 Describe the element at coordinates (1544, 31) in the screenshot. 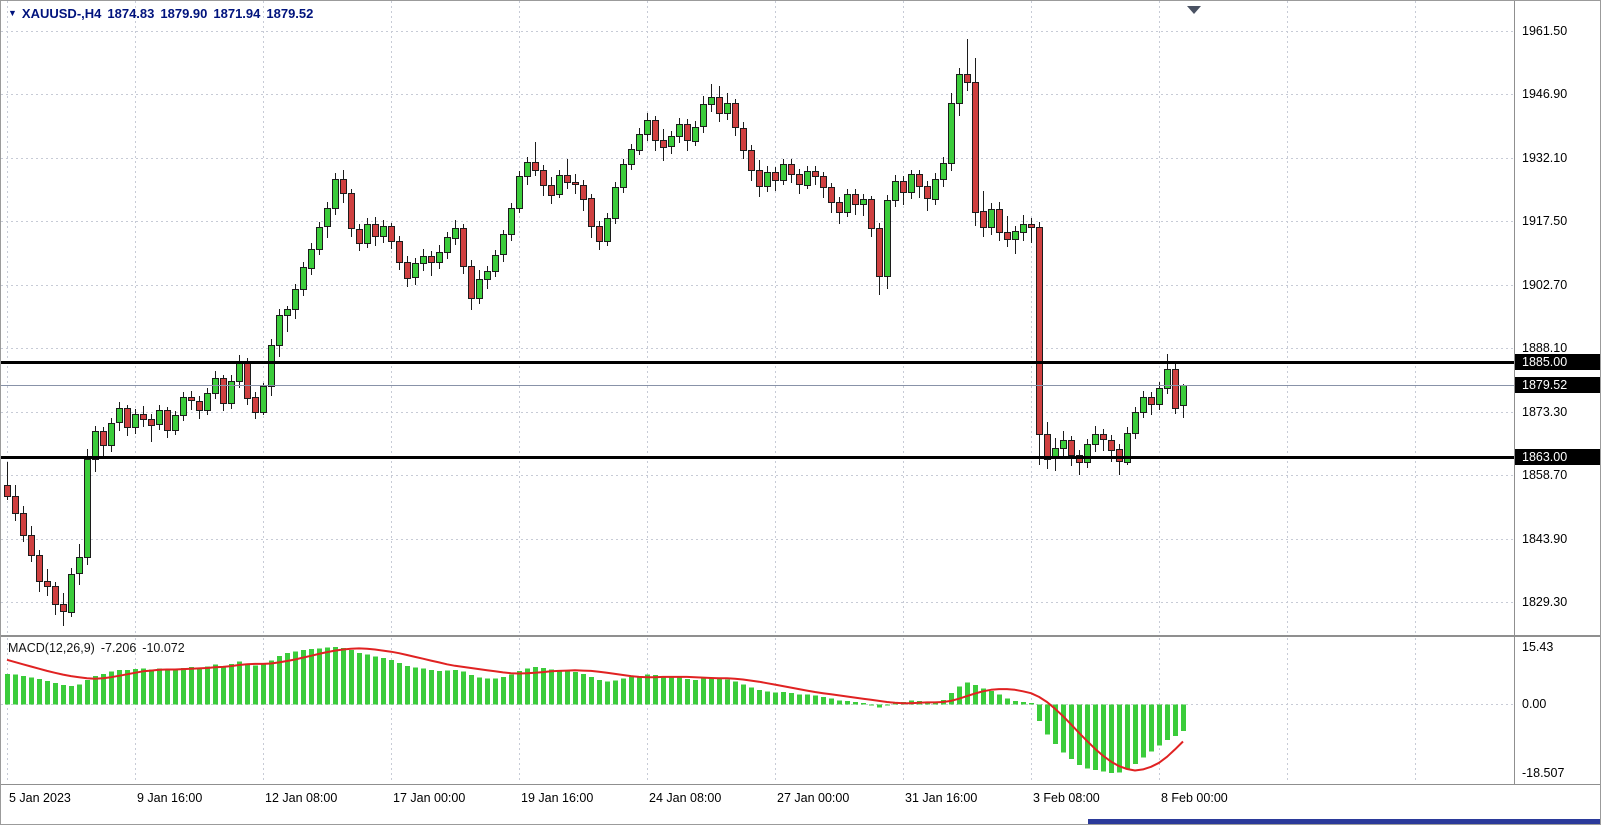

I see `svg-text: 1961.50` at that location.